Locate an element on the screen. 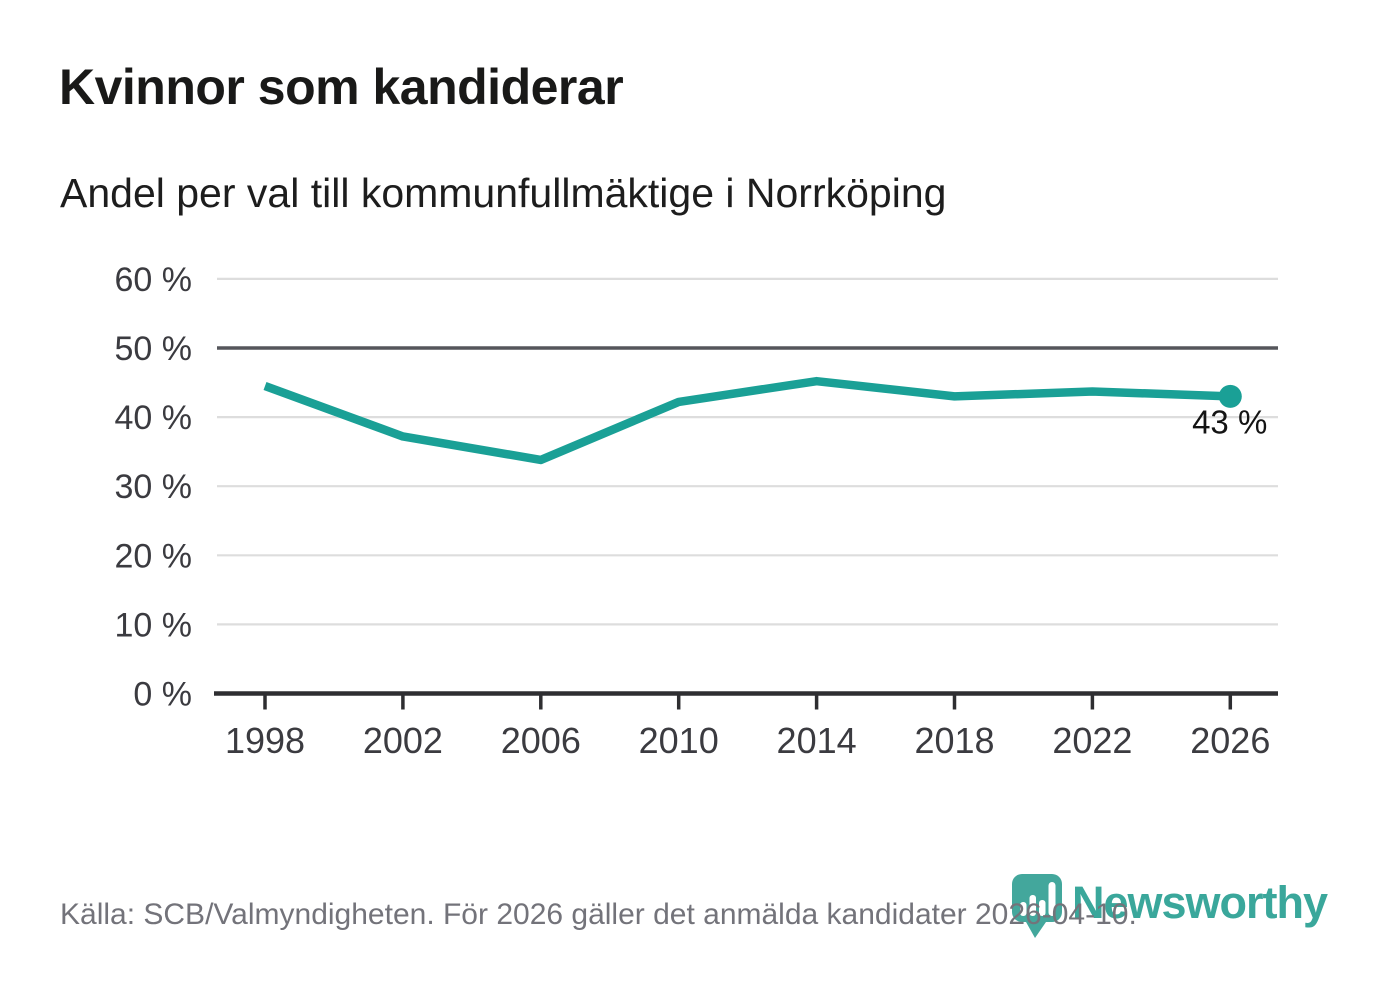 The height and width of the screenshot is (999, 1382). end-value-label: 43 % is located at coordinates (1229, 421).